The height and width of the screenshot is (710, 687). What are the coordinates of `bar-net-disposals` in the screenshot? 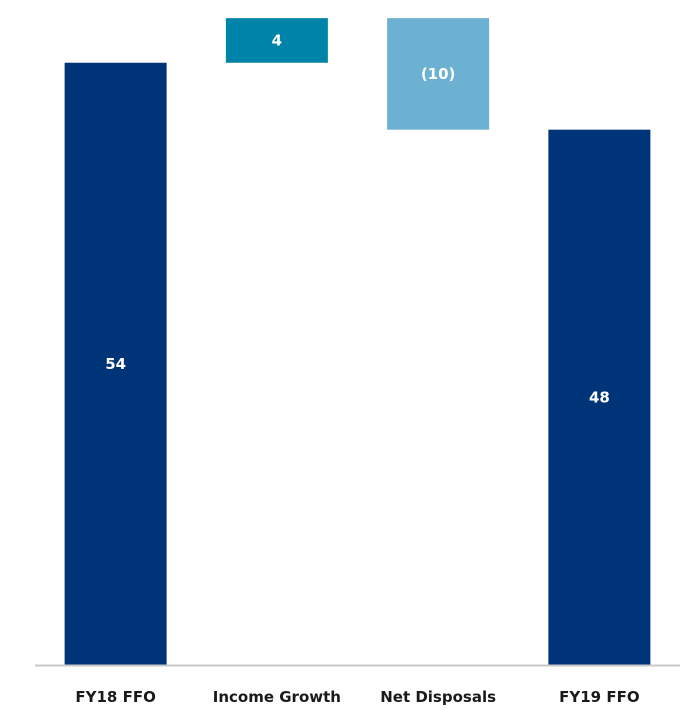 It's located at (438, 74).